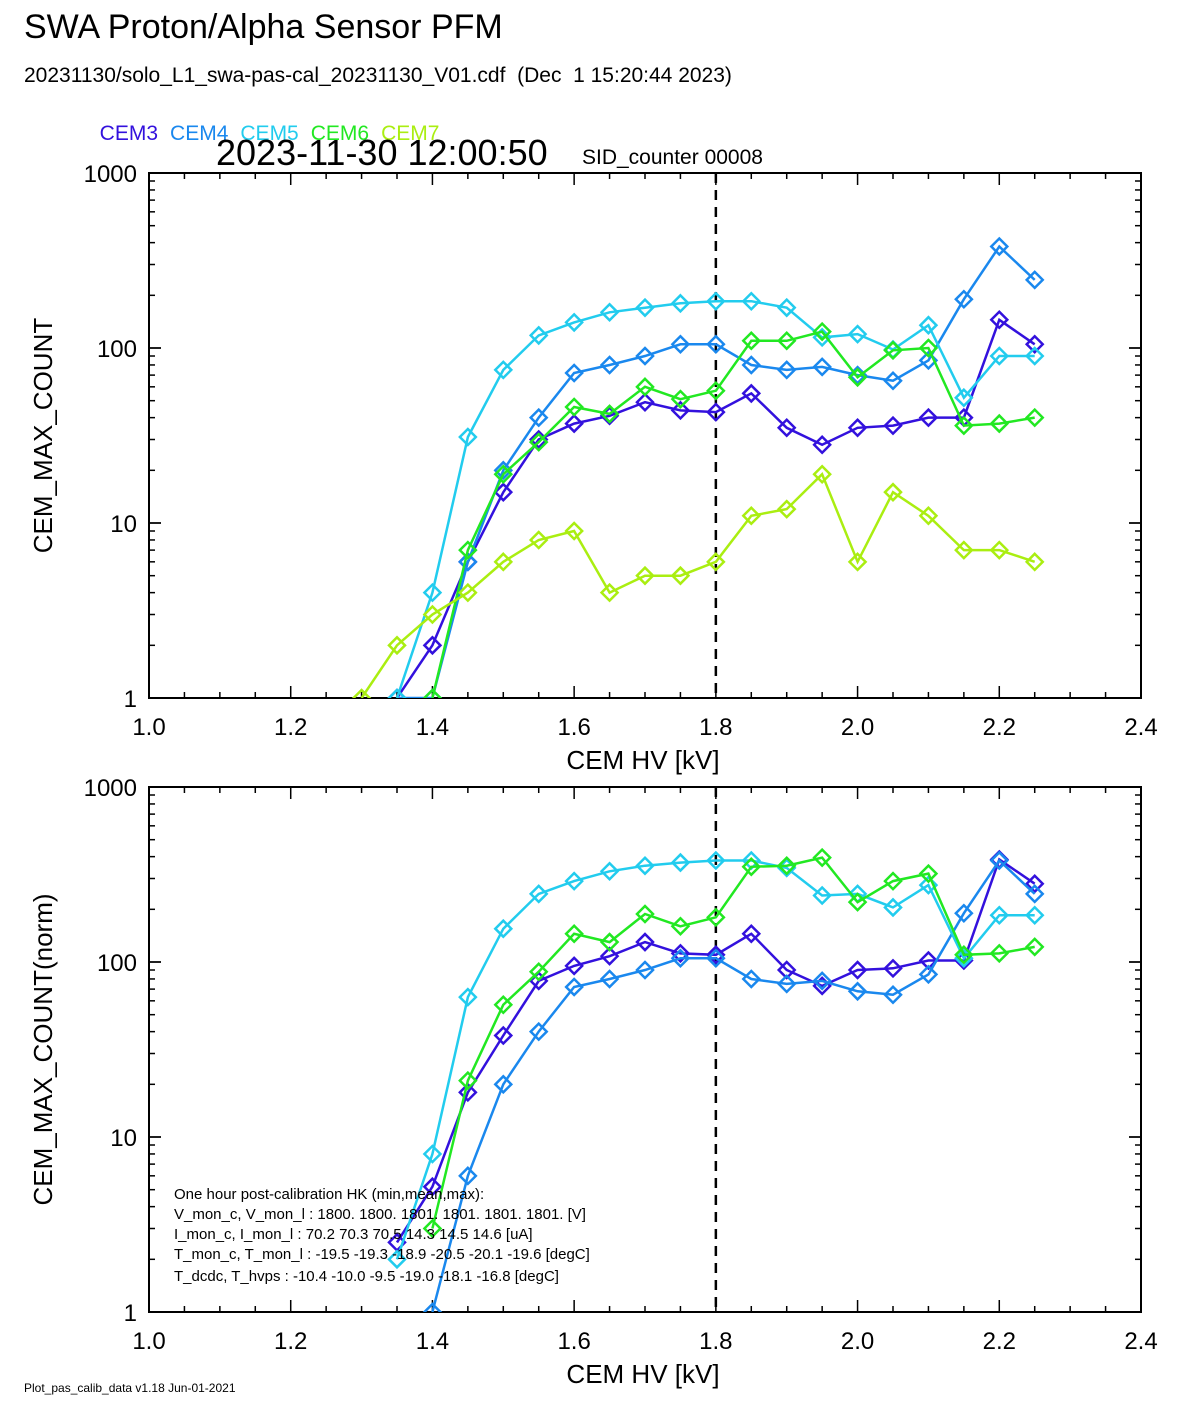 This screenshot has height=1411, width=1201. What do you see at coordinates (269, 122) in the screenshot?
I see `legend: CEM3 CEM4 CEM5 CEM6 CEM7` at bounding box center [269, 122].